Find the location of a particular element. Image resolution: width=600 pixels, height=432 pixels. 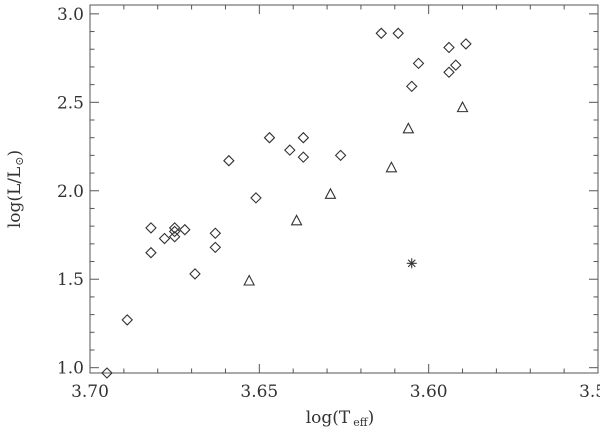

y-tick-label: 1.5 is located at coordinates (70, 280).